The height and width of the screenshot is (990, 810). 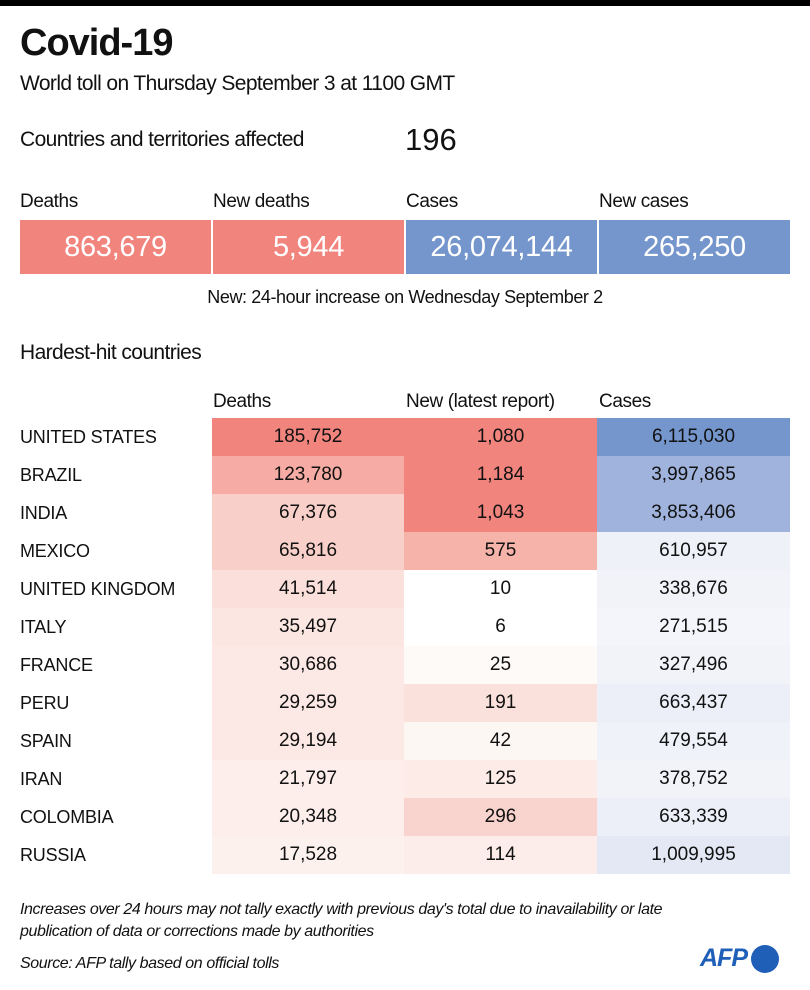 I want to click on cases-cell: 610,957, so click(x=693, y=551).